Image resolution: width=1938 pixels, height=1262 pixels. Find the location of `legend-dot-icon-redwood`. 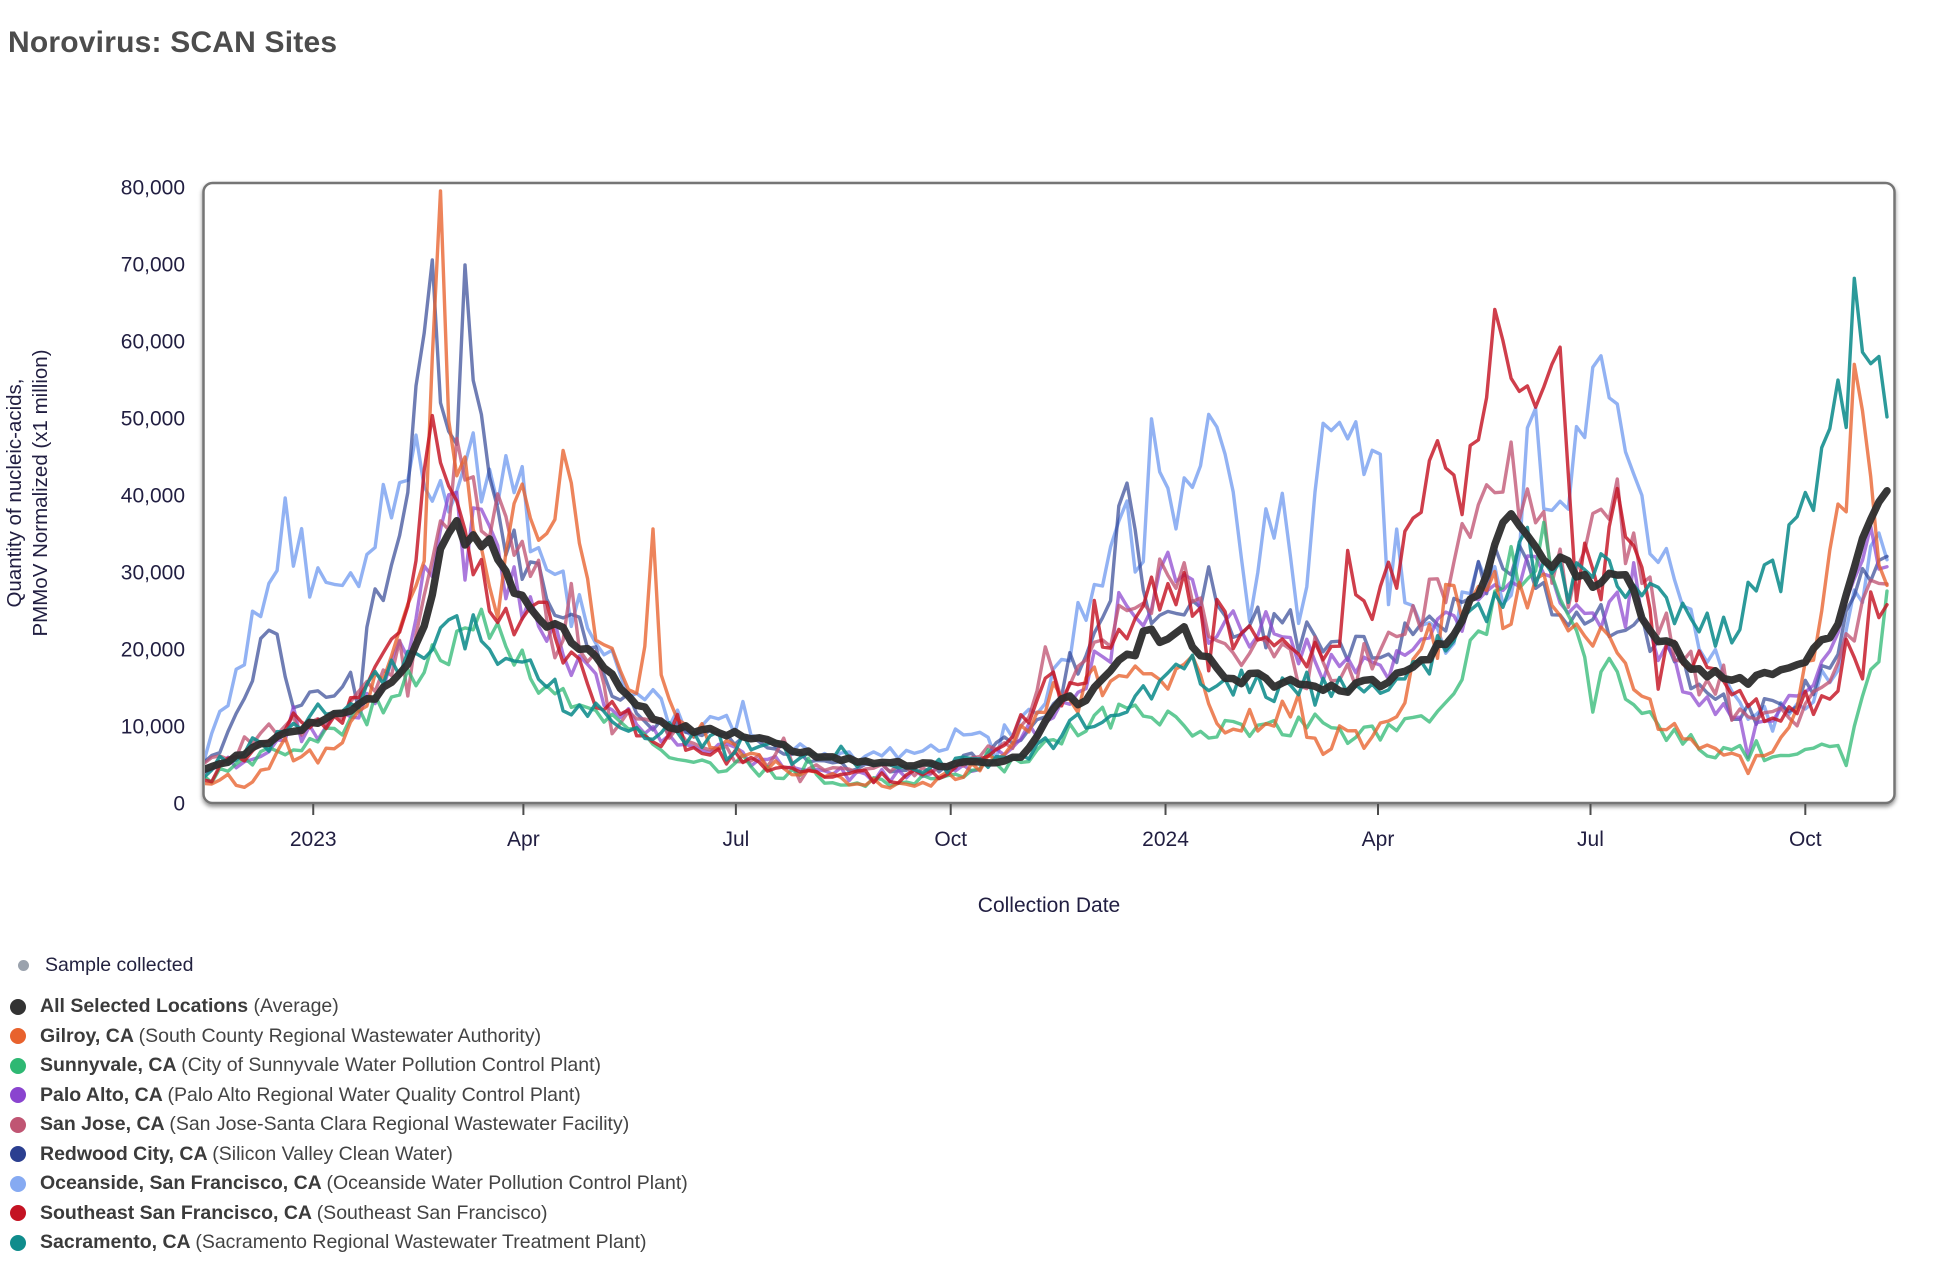

legend-dot-icon-redwood is located at coordinates (18, 1154).